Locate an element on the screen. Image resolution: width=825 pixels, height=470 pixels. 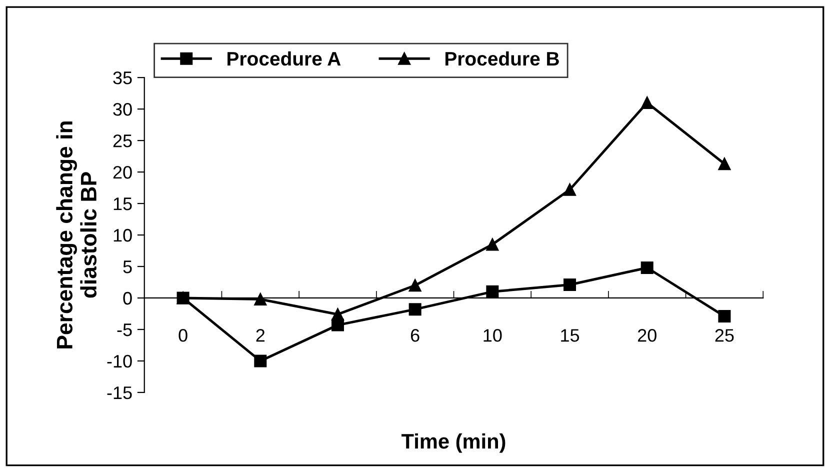
y-tick-label: -15 is located at coordinates (119, 393).